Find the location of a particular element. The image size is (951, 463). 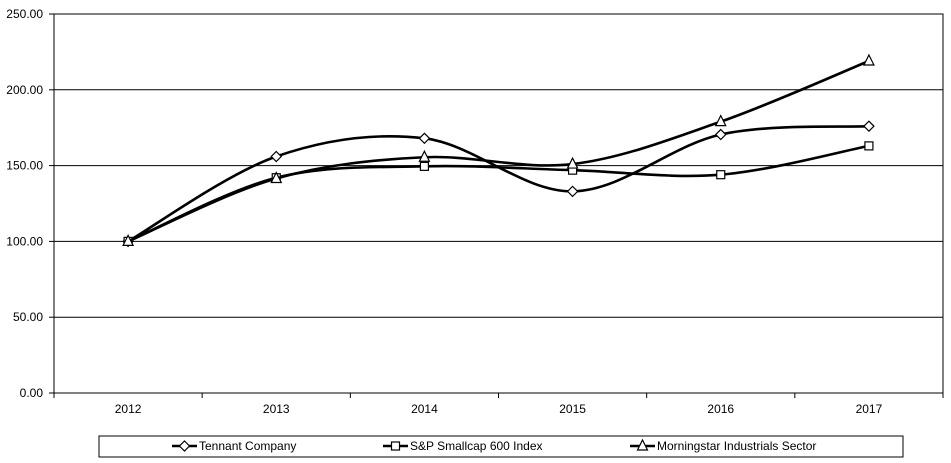

legend-label: Tennant Company is located at coordinates (247, 446).